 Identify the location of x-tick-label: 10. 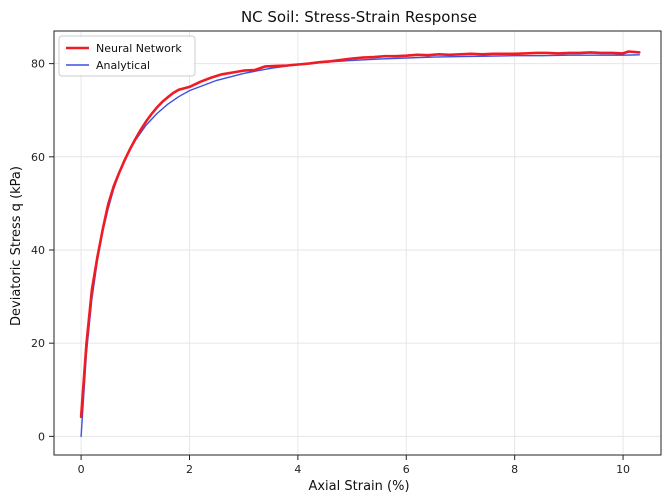
(623, 469).